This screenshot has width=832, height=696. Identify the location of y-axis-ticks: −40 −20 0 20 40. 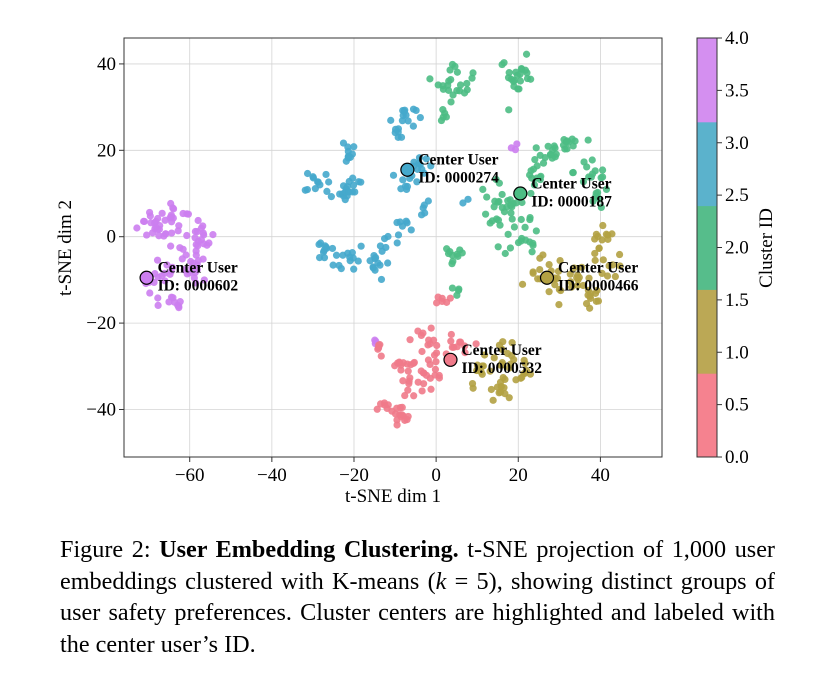
(105, 237).